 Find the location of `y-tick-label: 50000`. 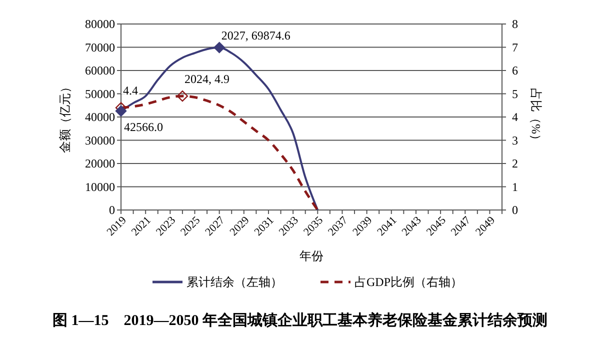

y-tick-label: 50000 is located at coordinates (100, 93).